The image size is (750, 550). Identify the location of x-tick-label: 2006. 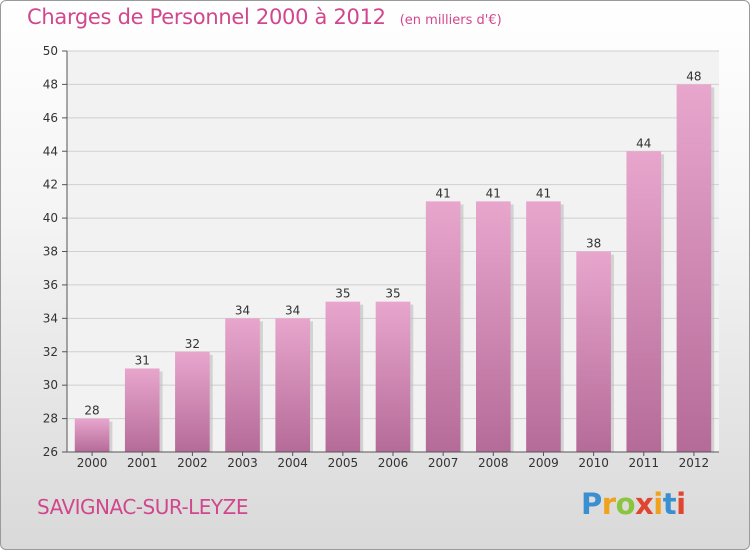
(393, 463).